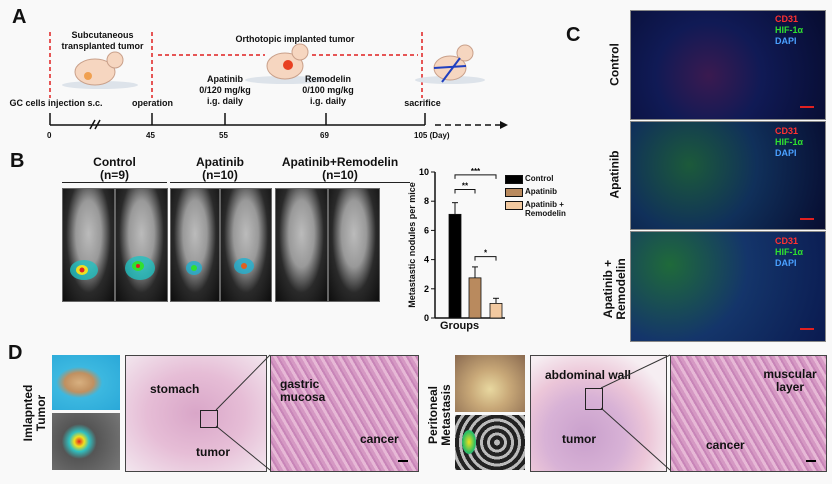 This screenshot has width=832, height=484. What do you see at coordinates (426, 230) in the screenshot?
I see `y-tick-label: 6` at bounding box center [426, 230].